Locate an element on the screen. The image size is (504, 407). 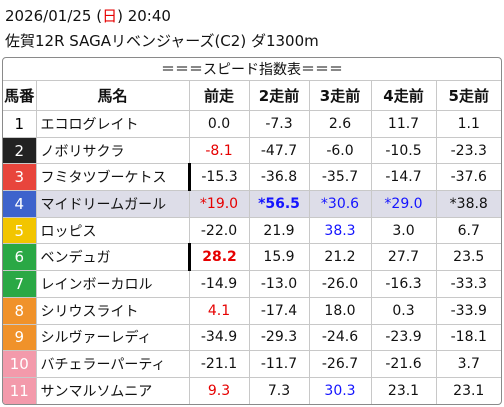
speed-index: -21.6 is located at coordinates (403, 364).